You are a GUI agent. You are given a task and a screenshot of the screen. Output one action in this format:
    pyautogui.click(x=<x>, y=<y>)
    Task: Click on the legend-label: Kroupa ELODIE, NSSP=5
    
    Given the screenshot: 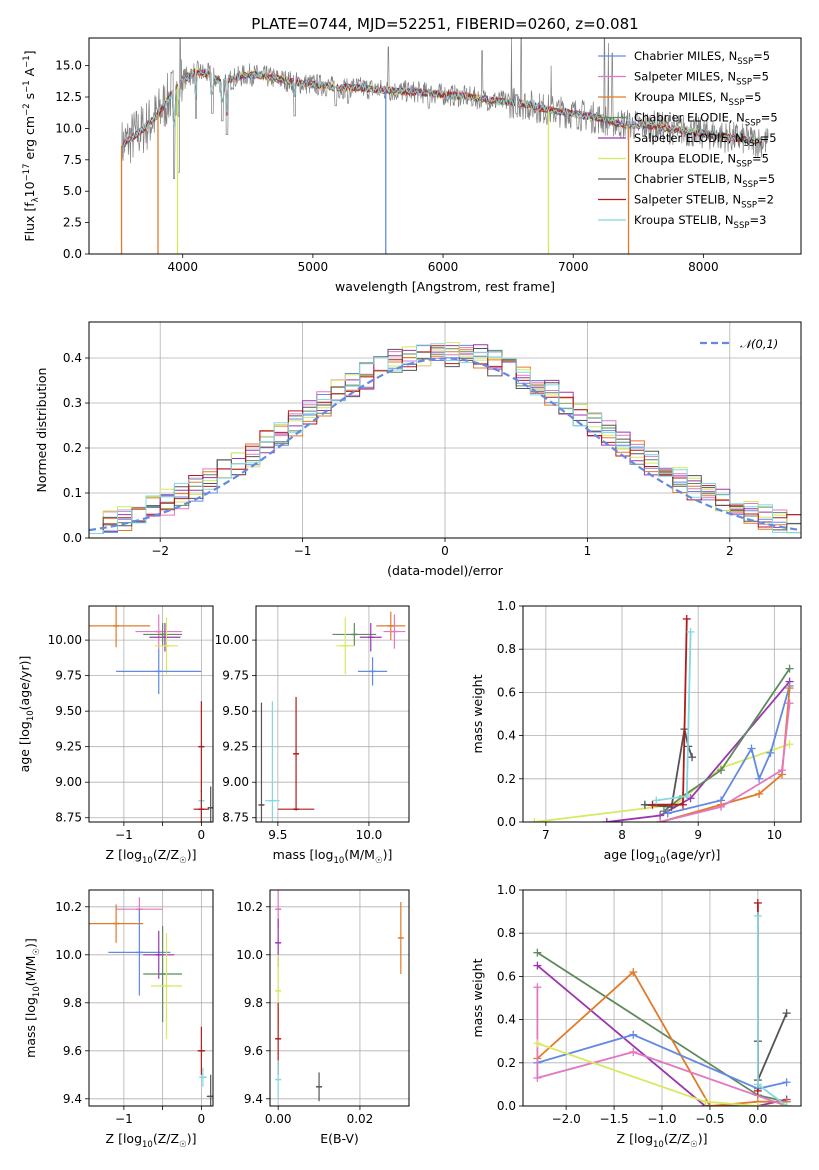 What is the action you would take?
    pyautogui.click(x=701, y=161)
    